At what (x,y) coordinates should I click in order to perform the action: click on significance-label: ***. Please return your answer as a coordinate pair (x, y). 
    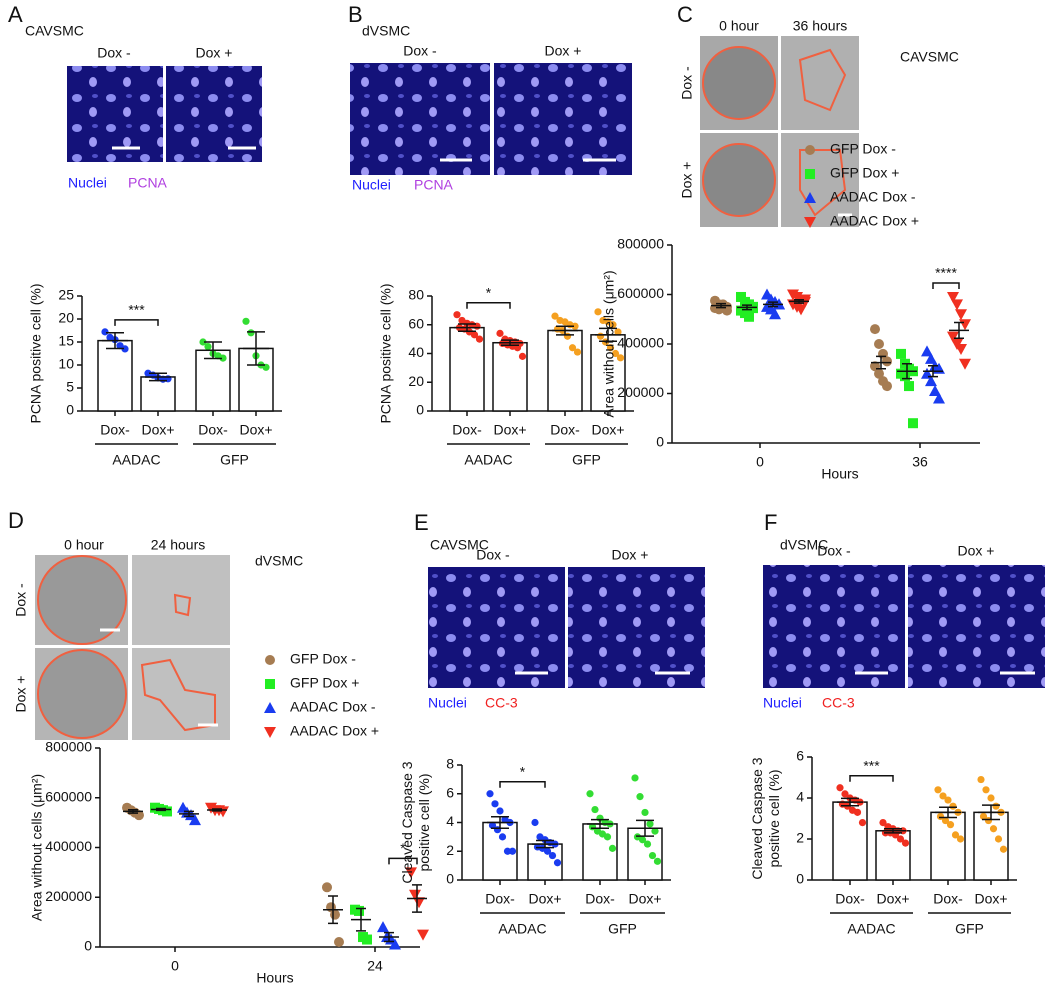
    Looking at the image, I should click on (871, 765).